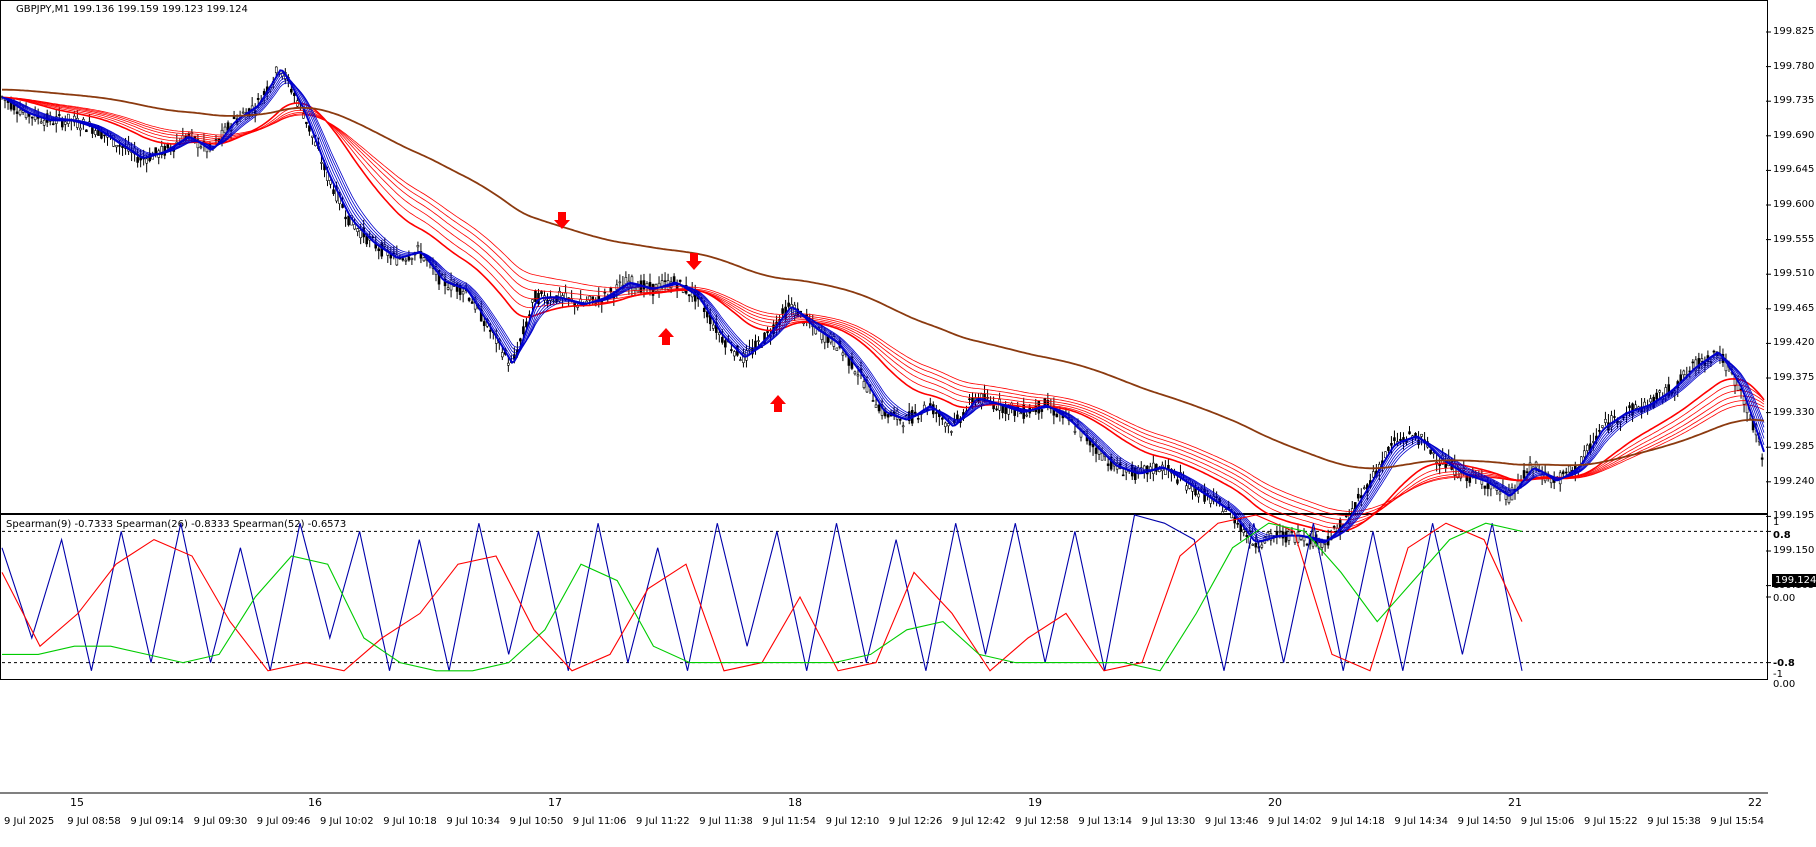 The height and width of the screenshot is (847, 1816). I want to click on time-label: 9 Jul 11:38, so click(726, 821).